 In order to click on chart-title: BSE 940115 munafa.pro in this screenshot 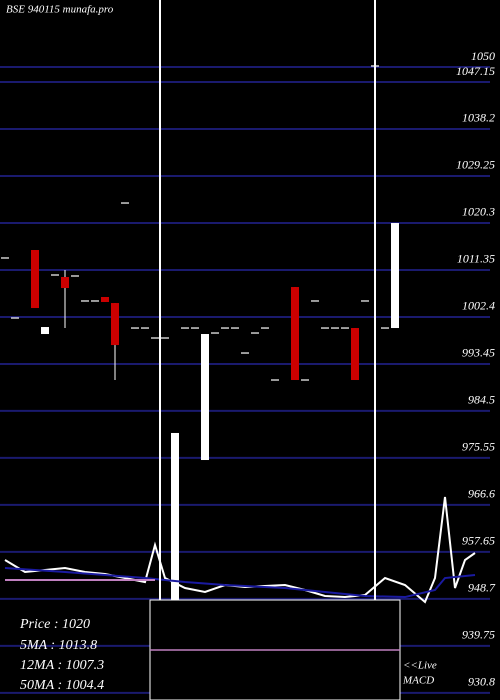, I will do `click(60, 10)`.